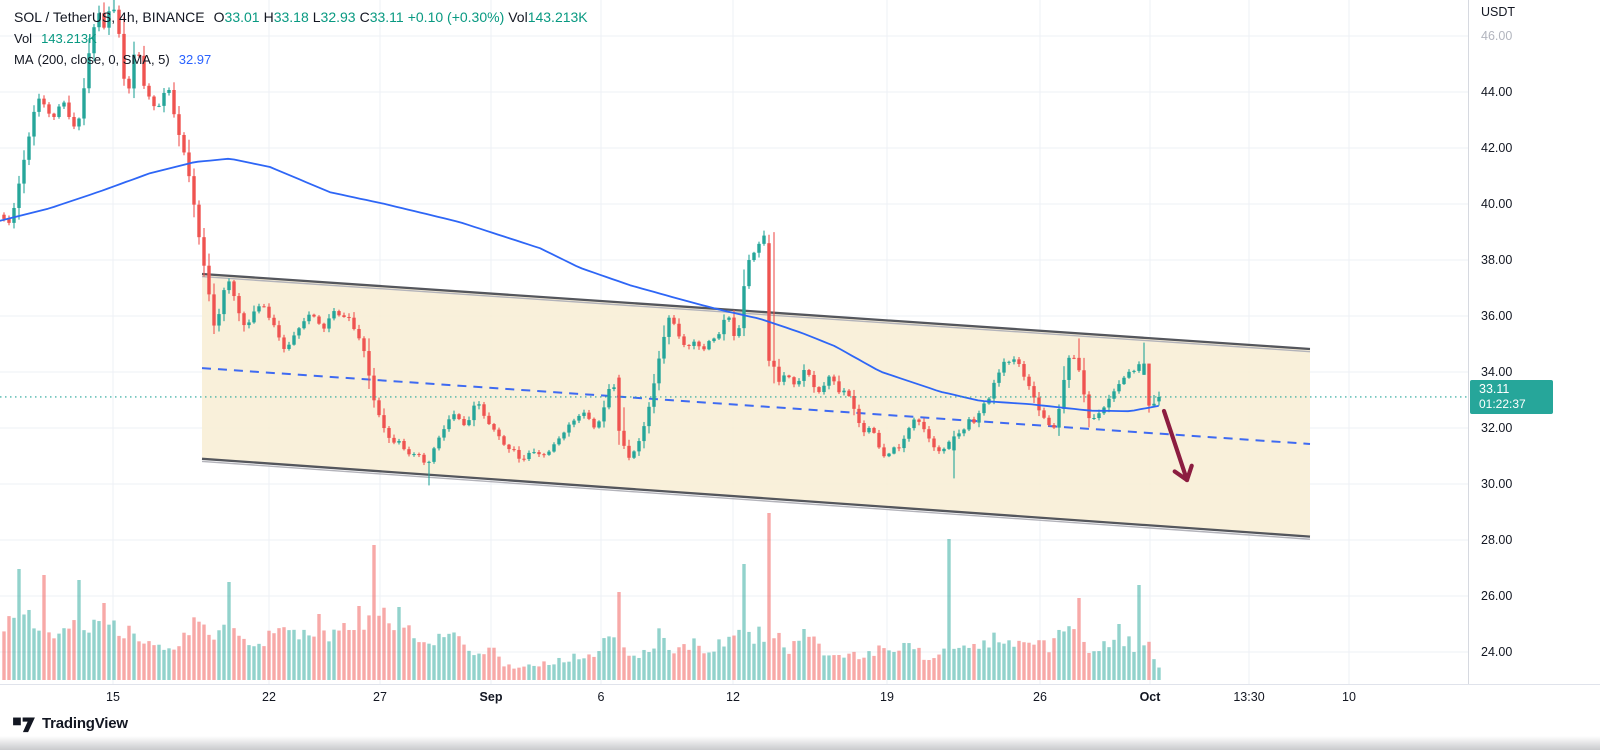 The image size is (1600, 750). What do you see at coordinates (338, 17) in the screenshot?
I see `low-value: 32.93` at bounding box center [338, 17].